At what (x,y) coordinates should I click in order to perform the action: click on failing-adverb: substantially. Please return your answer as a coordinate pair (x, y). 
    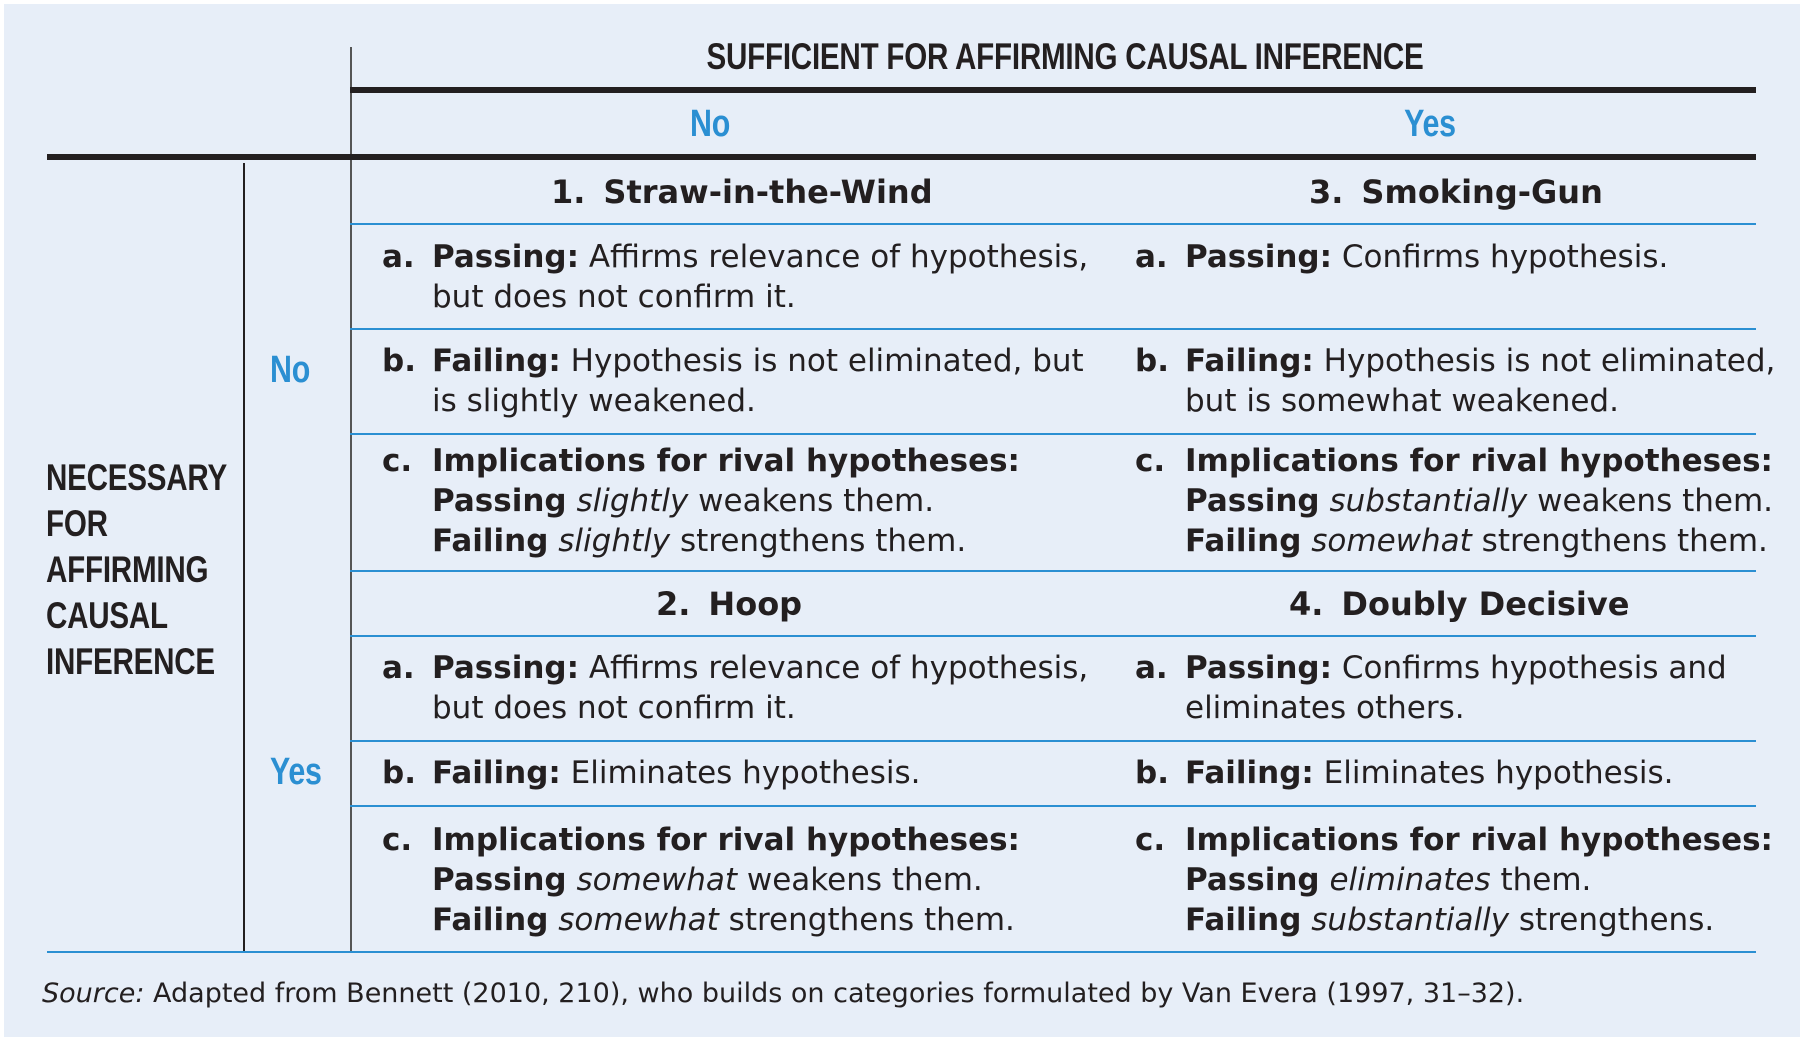
    Looking at the image, I should click on (1410, 920).